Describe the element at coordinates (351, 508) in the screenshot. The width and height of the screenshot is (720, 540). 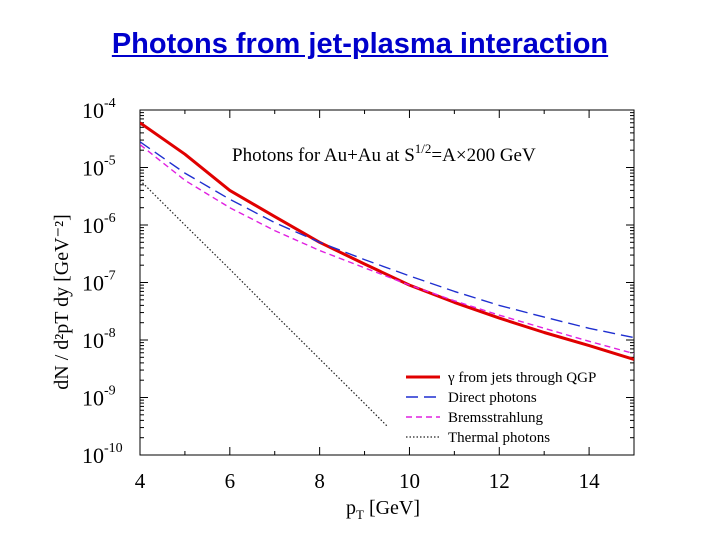
I see `x-axis-label-p: p` at that location.